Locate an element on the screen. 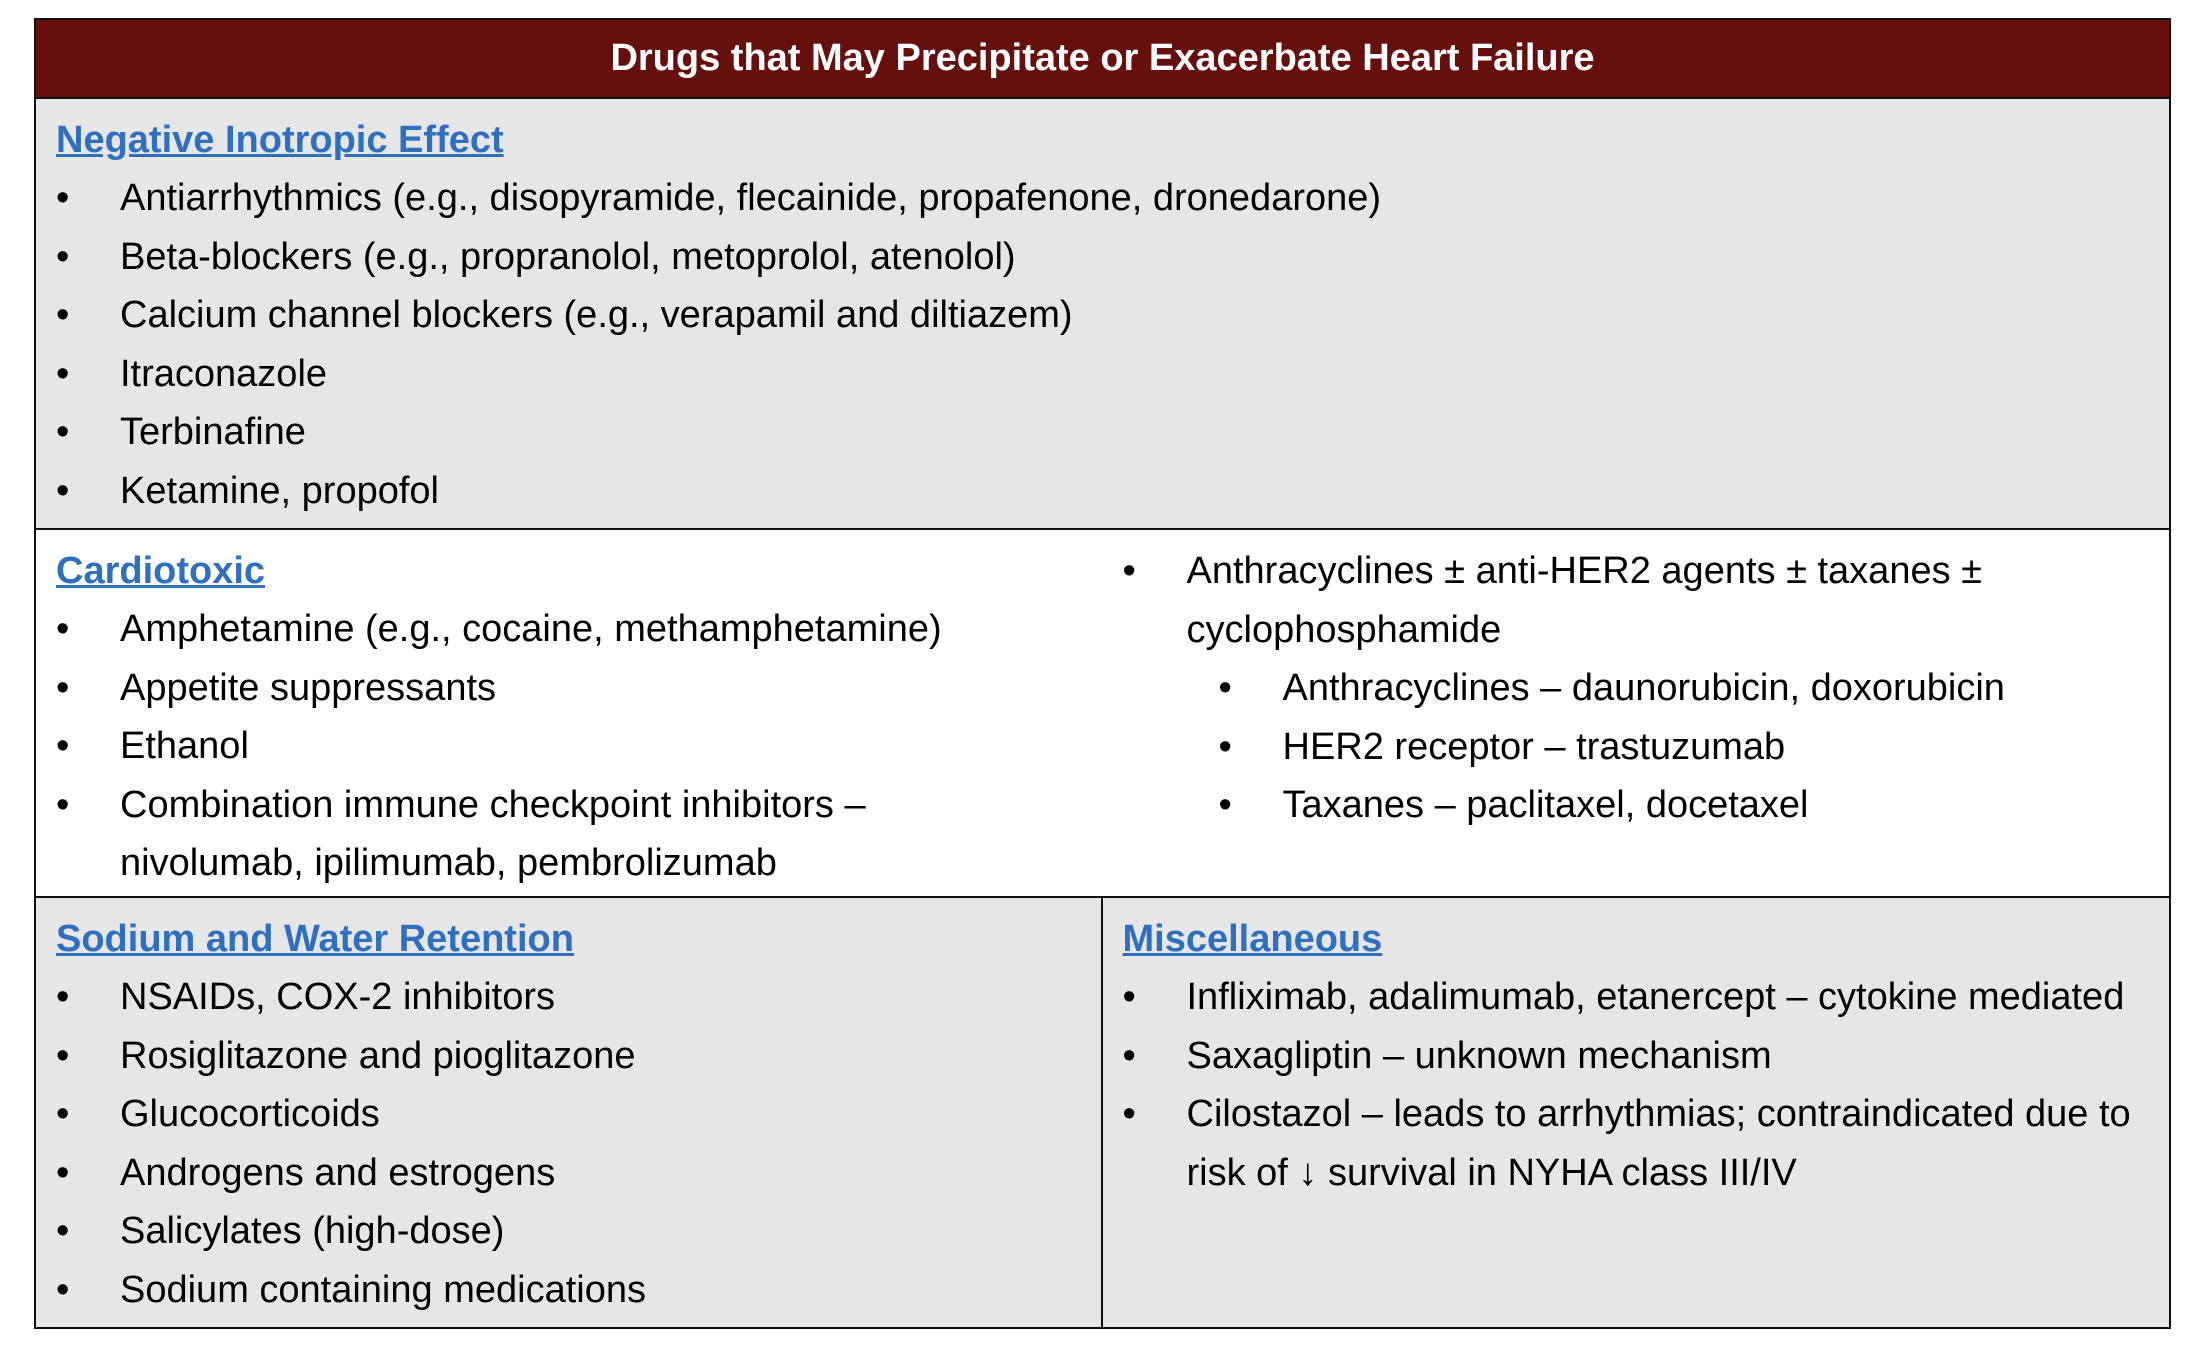 This screenshot has width=2206, height=1350. list-item: Saxagliptin – unknown mechanism is located at coordinates (1636, 1056).